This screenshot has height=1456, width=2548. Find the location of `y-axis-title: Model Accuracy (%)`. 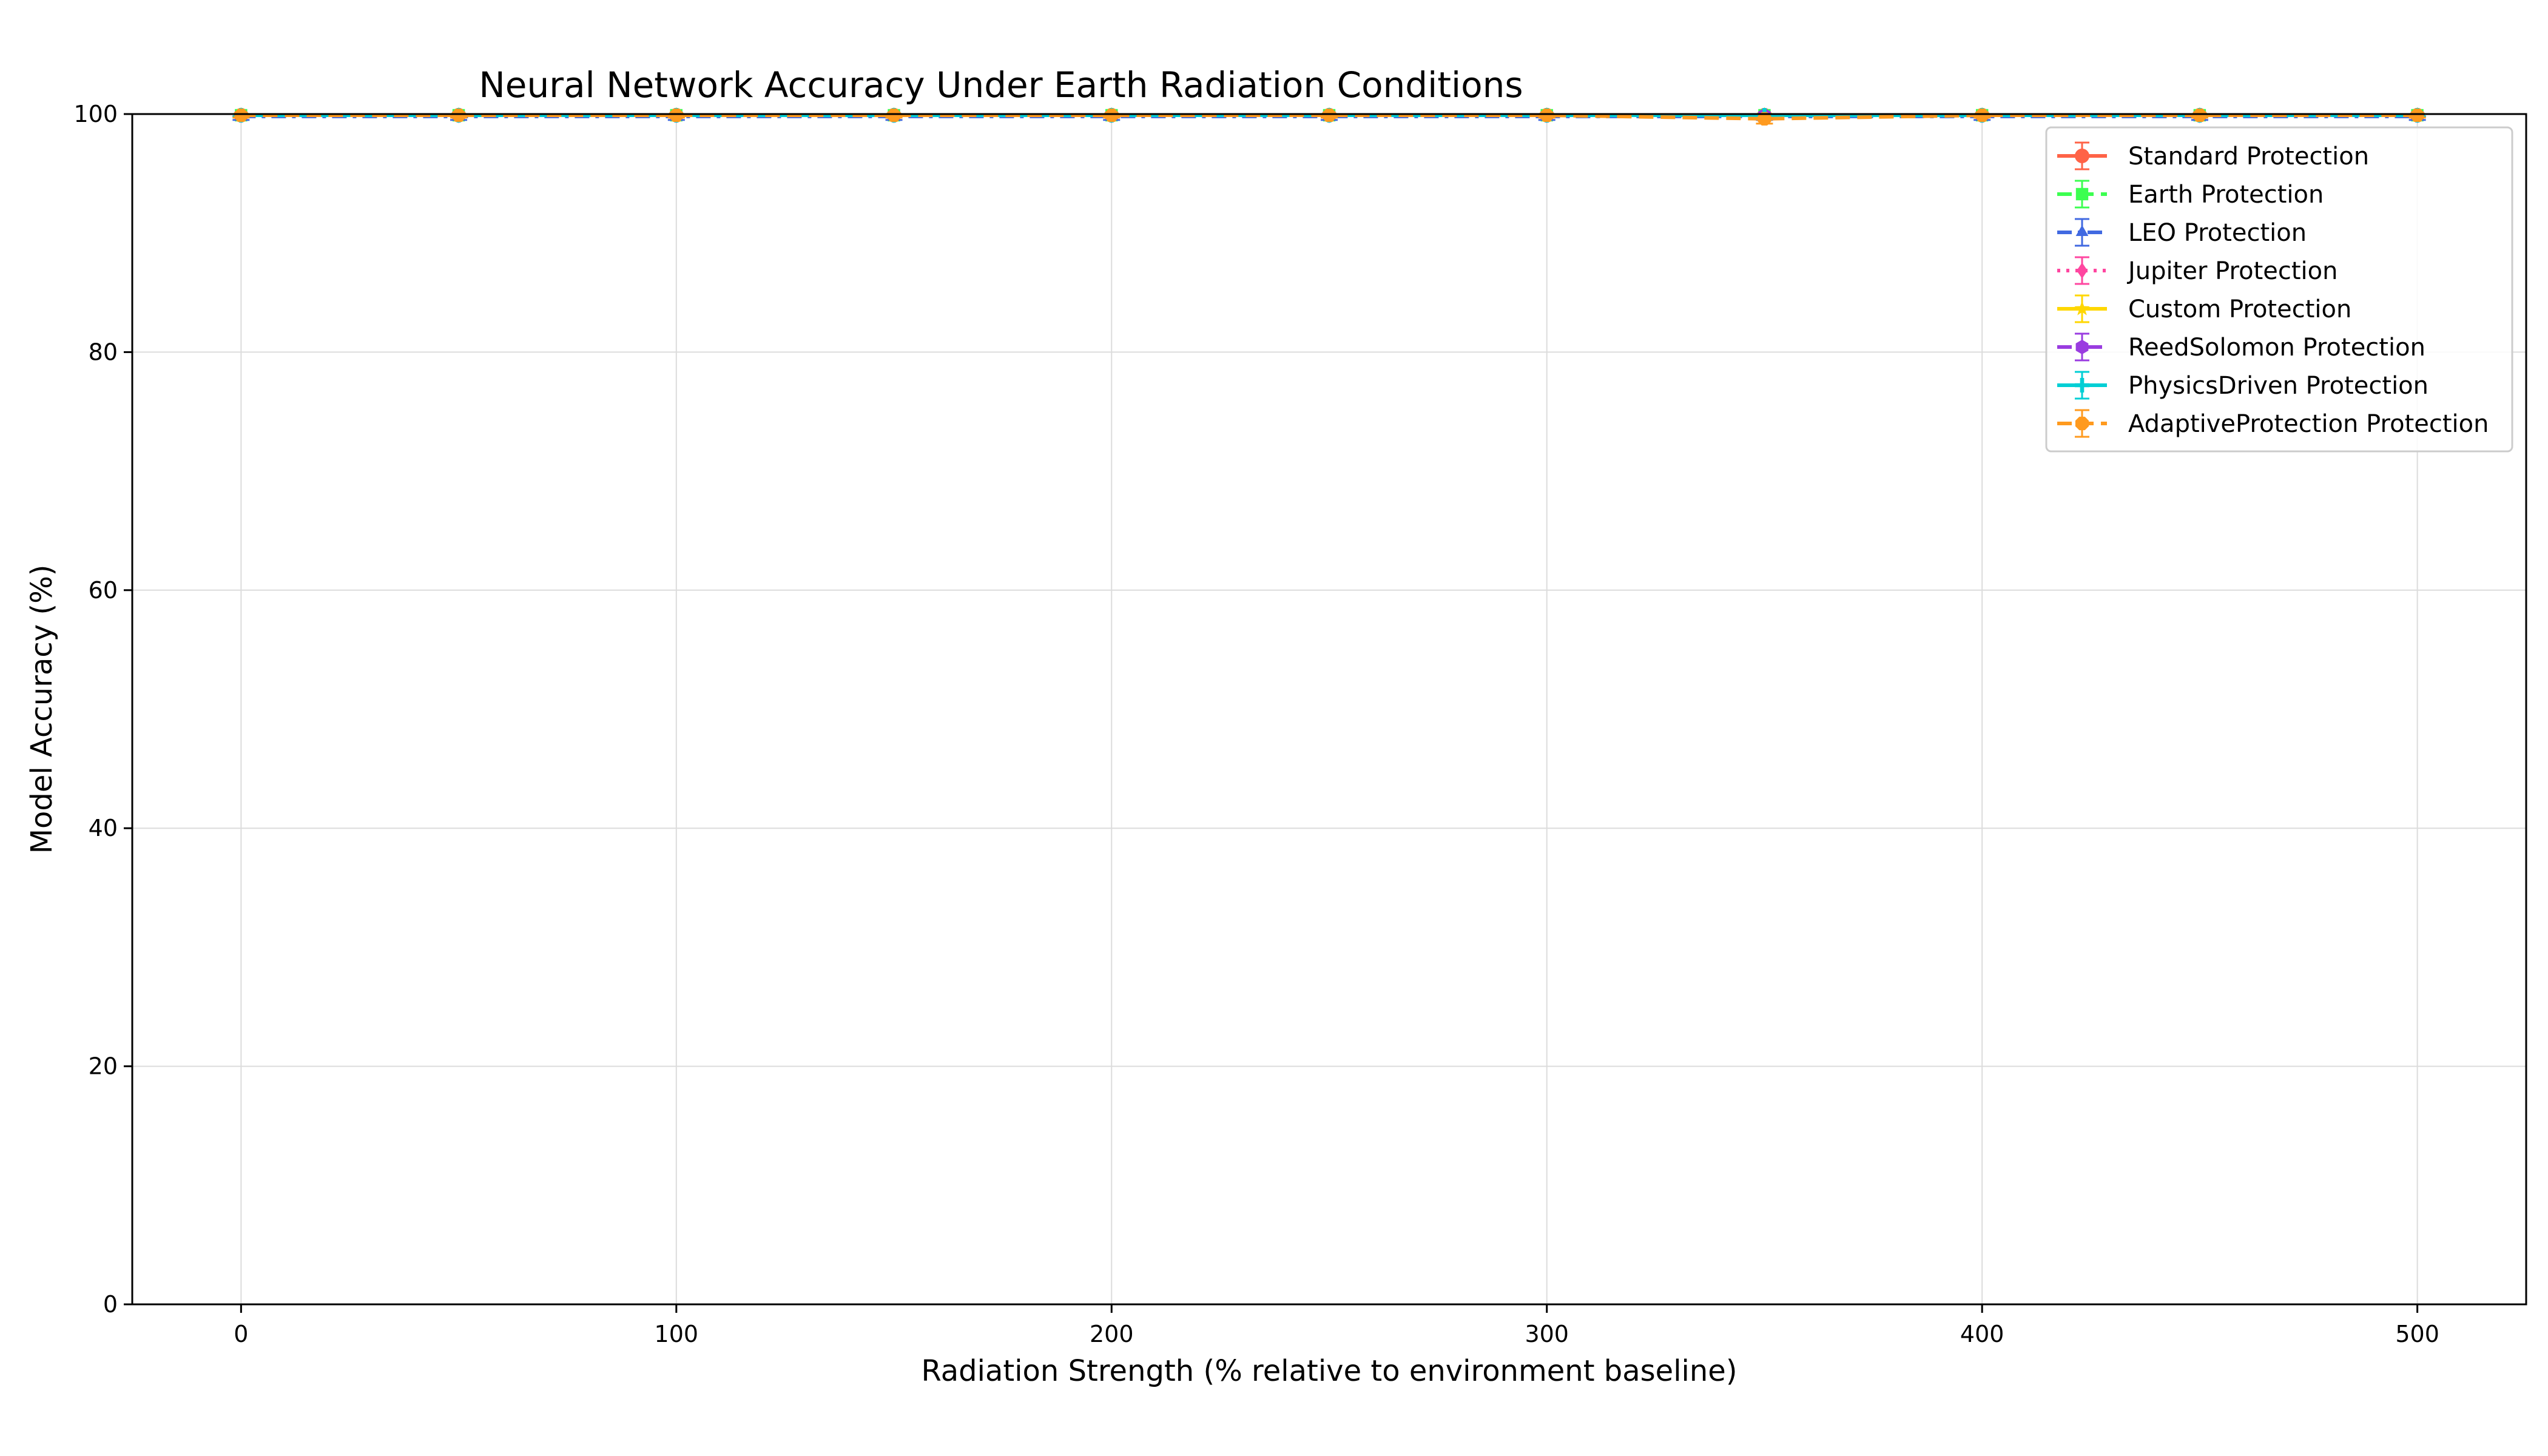

y-axis-title: Model Accuracy (%) is located at coordinates (42, 709).